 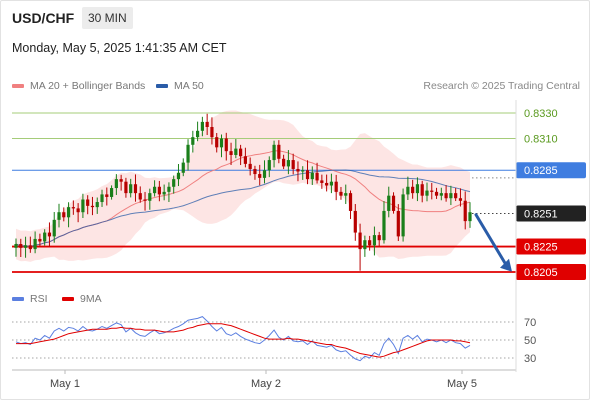 What do you see at coordinates (530, 341) in the screenshot?
I see `rsi-tick-50: 50` at bounding box center [530, 341].